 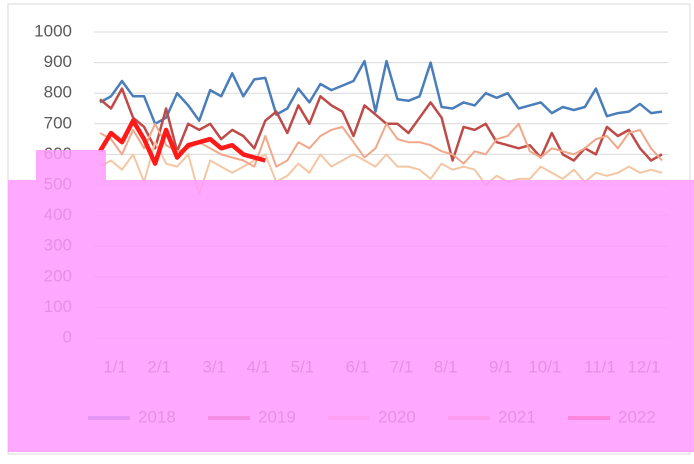 I want to click on y-tick-label: 800, so click(x=58, y=92).